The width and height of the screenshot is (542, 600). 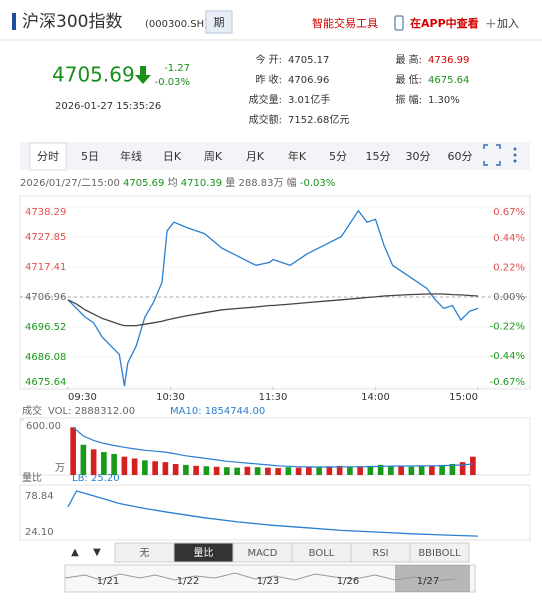 I want to click on period-tab: 5日, so click(x=90, y=156).